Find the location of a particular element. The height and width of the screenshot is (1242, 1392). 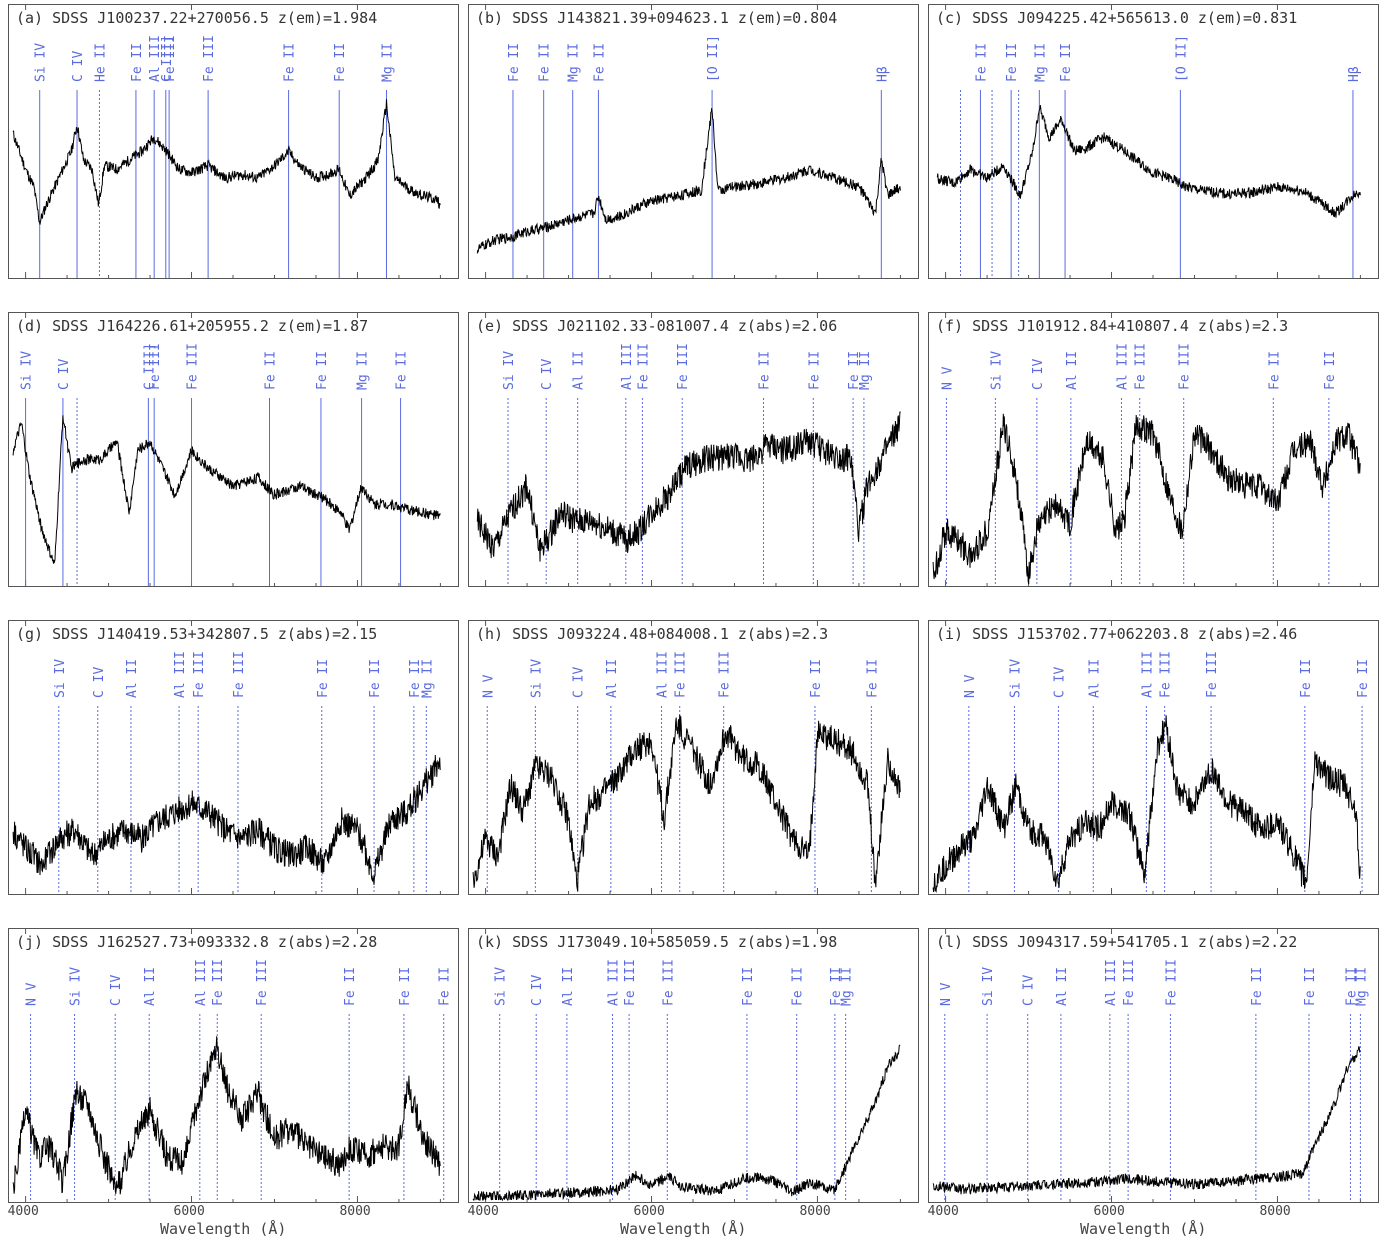

panel-title: (f) SDSS J101912.84+410807.4 z(abs)=2.3 is located at coordinates (1112, 326).